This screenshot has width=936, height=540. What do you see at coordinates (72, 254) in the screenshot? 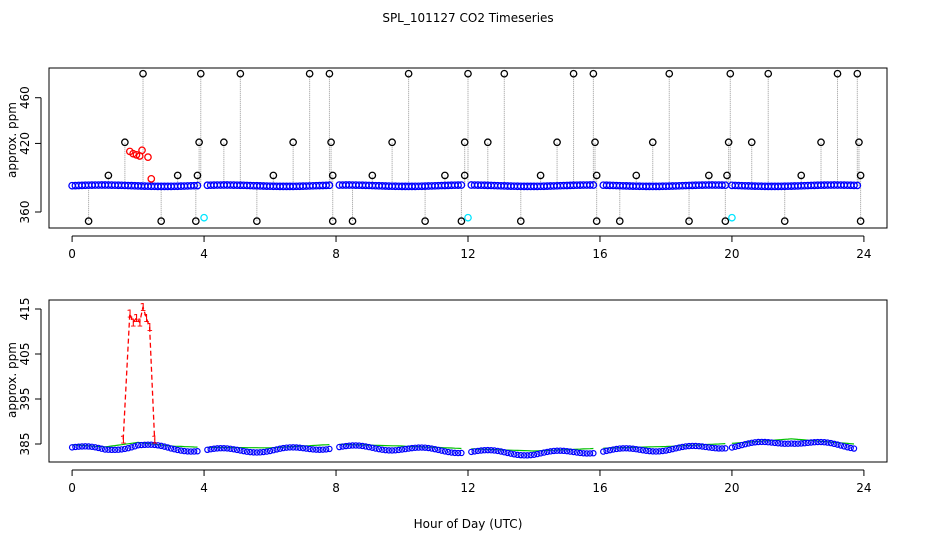
I see `x-tick-label: 0` at bounding box center [72, 254].